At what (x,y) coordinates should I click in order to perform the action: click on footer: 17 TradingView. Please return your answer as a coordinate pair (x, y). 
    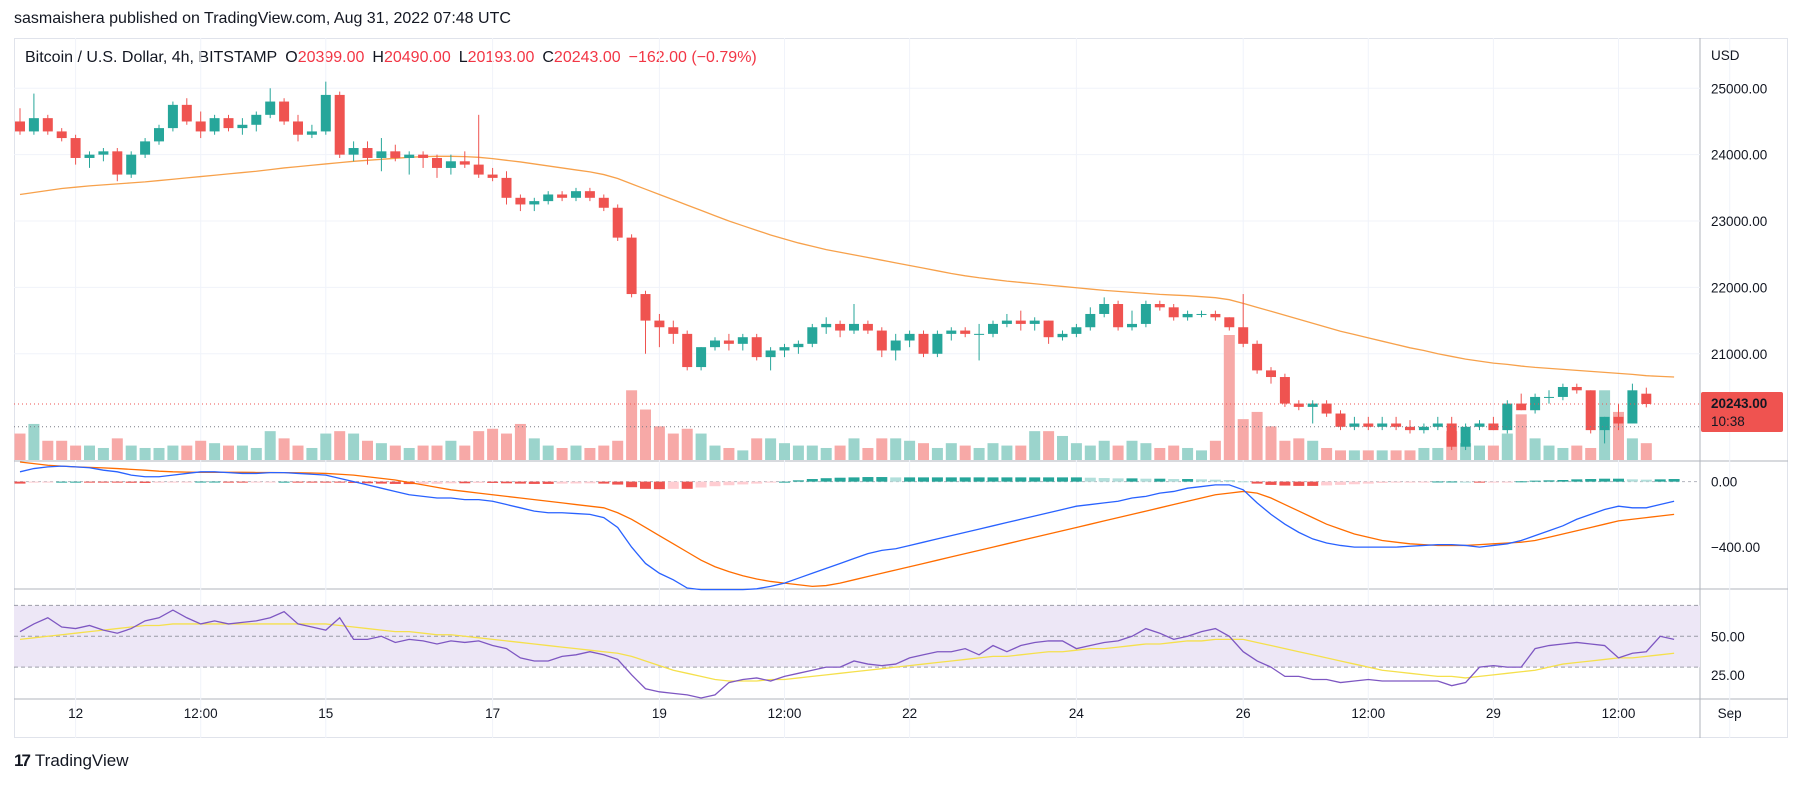
    Looking at the image, I should click on (71, 761).